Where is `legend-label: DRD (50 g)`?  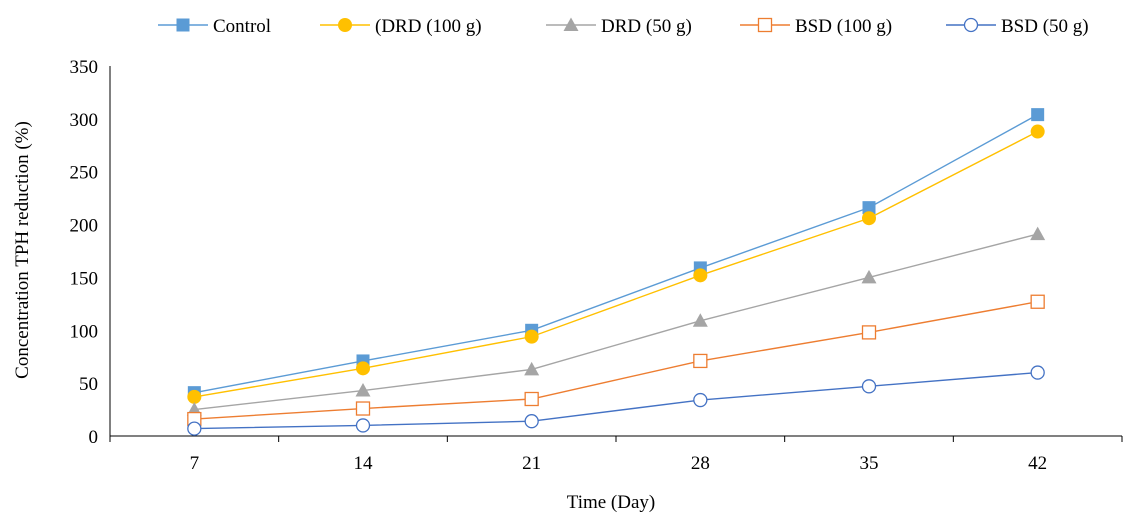 legend-label: DRD (50 g) is located at coordinates (646, 26).